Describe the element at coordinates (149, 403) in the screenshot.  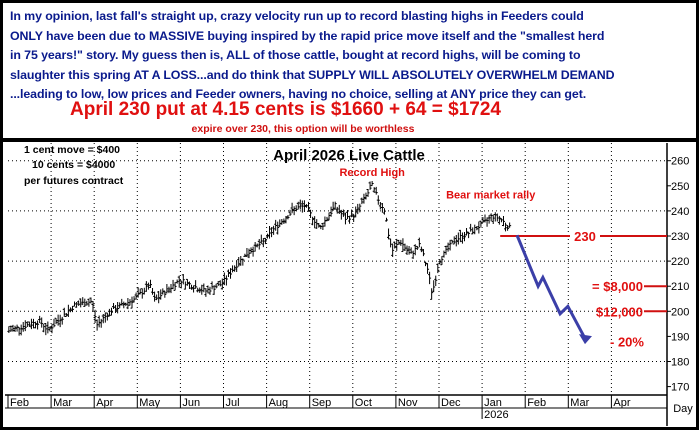
I see `x-tick-label: May` at that location.